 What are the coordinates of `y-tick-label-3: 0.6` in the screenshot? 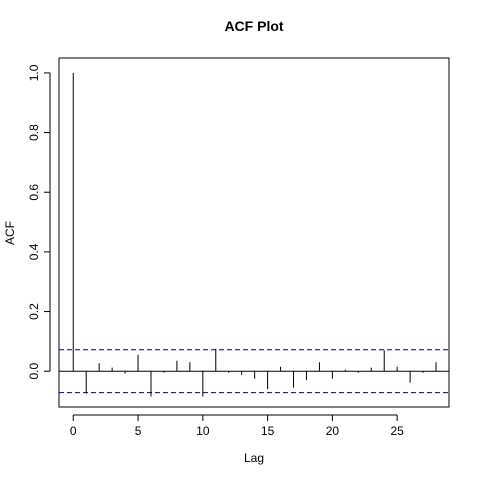 It's located at (34, 192).